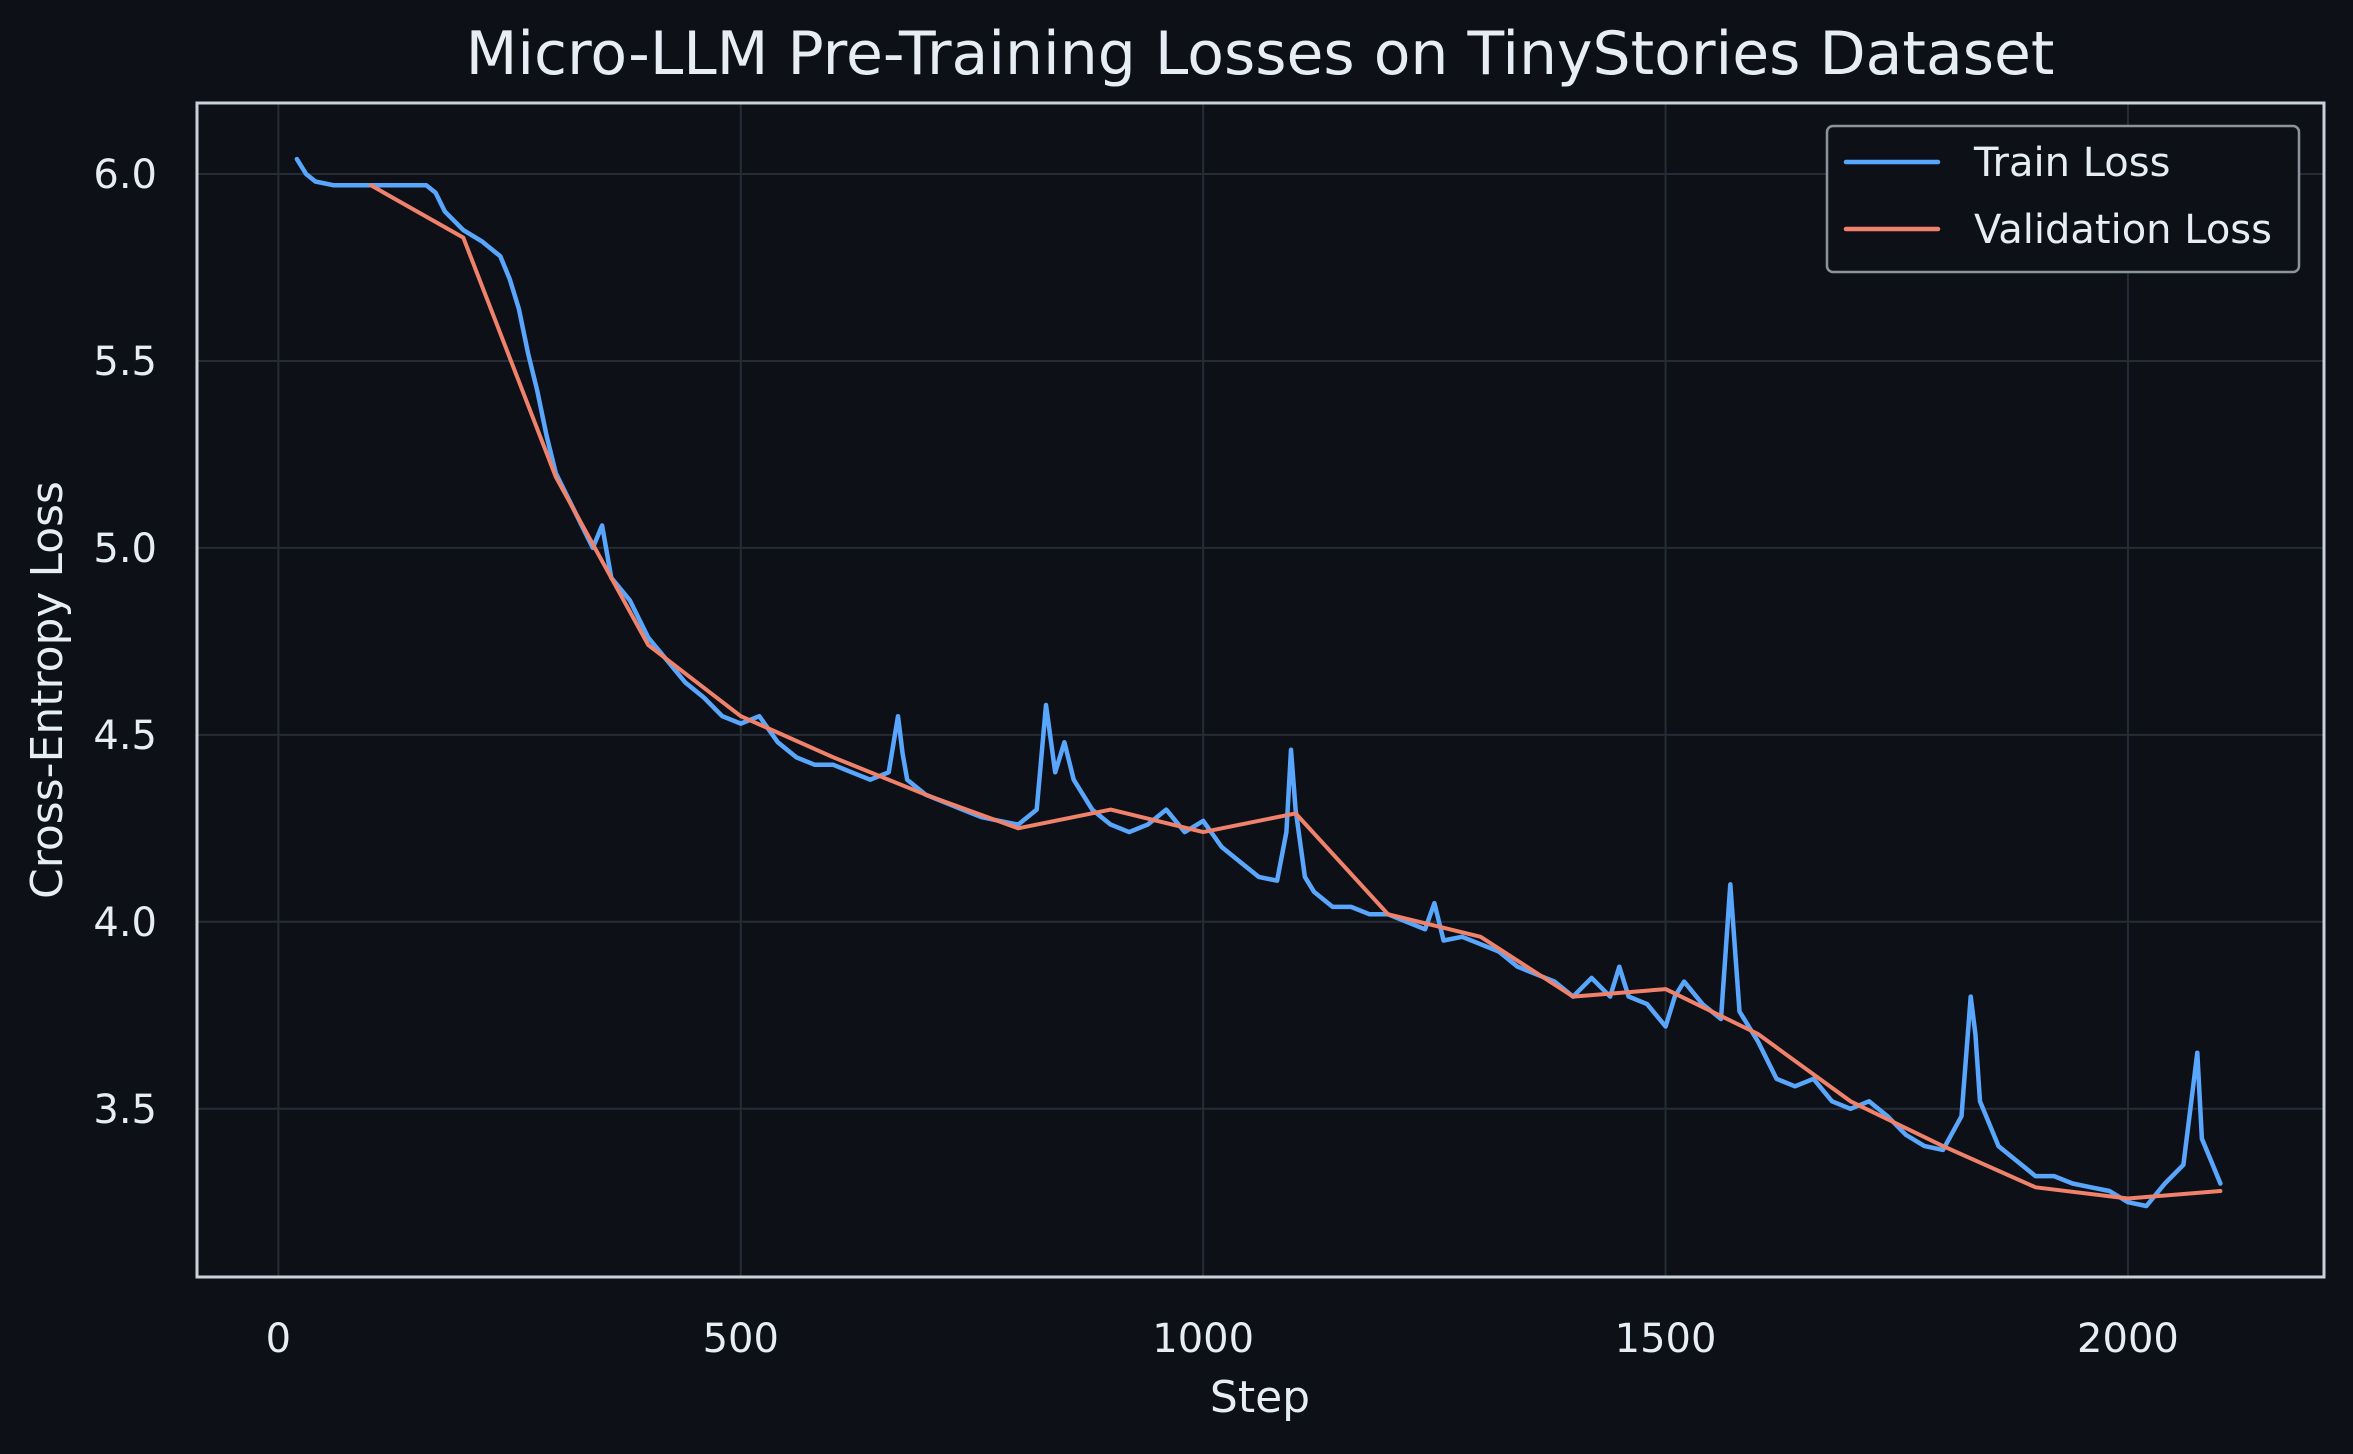  What do you see at coordinates (2123, 230) in the screenshot?
I see `legend-label-validation: Validation Loss` at bounding box center [2123, 230].